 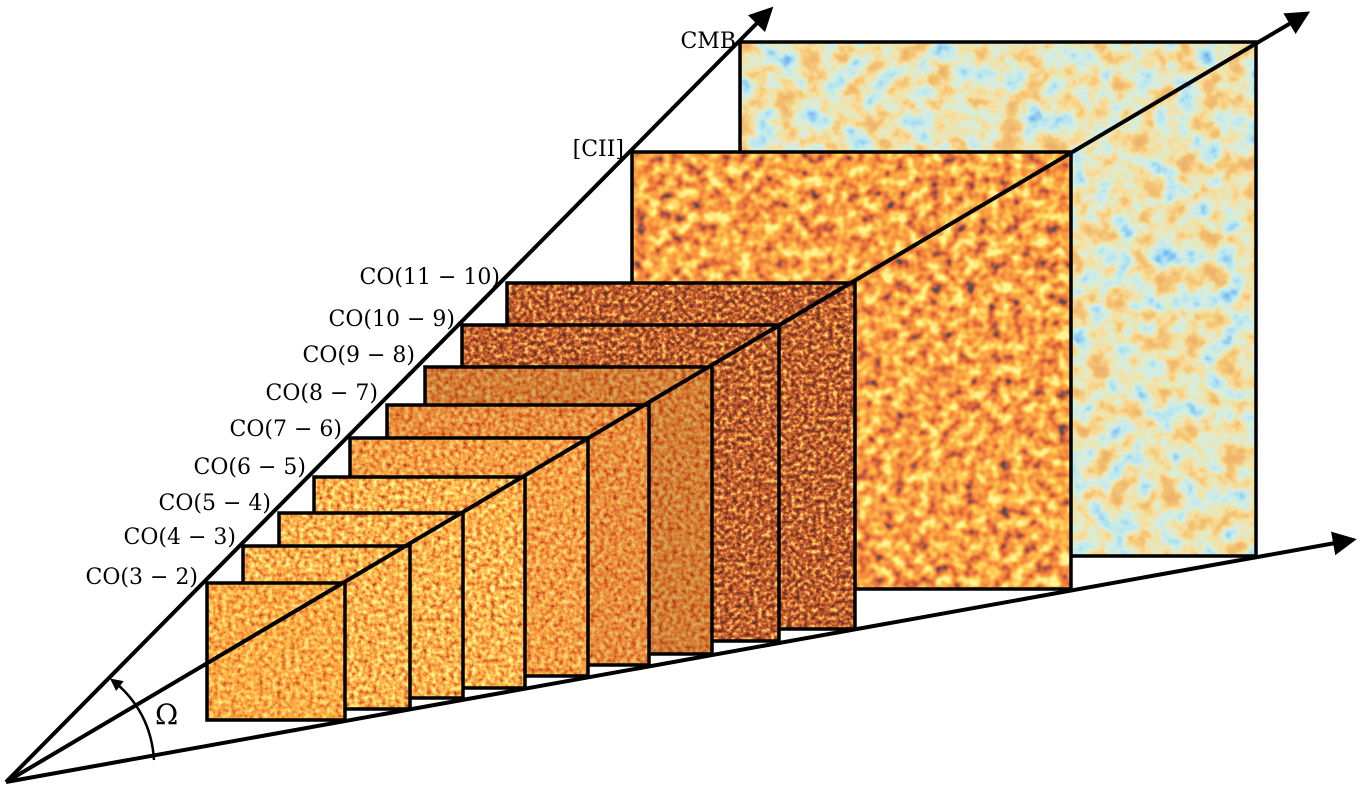 What do you see at coordinates (166, 714) in the screenshot?
I see `label-omega: Ω` at bounding box center [166, 714].